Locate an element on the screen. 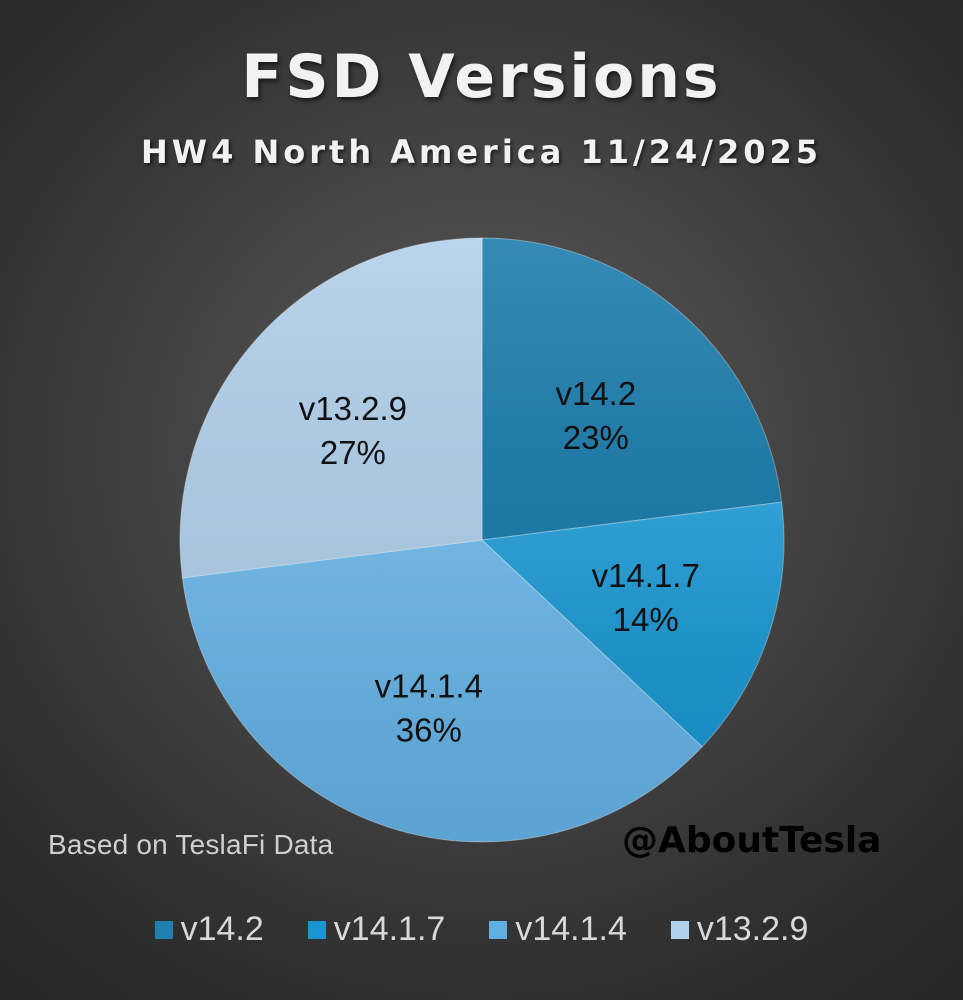  legend-item-v14-1-7: v14.1.7 is located at coordinates (376, 929).